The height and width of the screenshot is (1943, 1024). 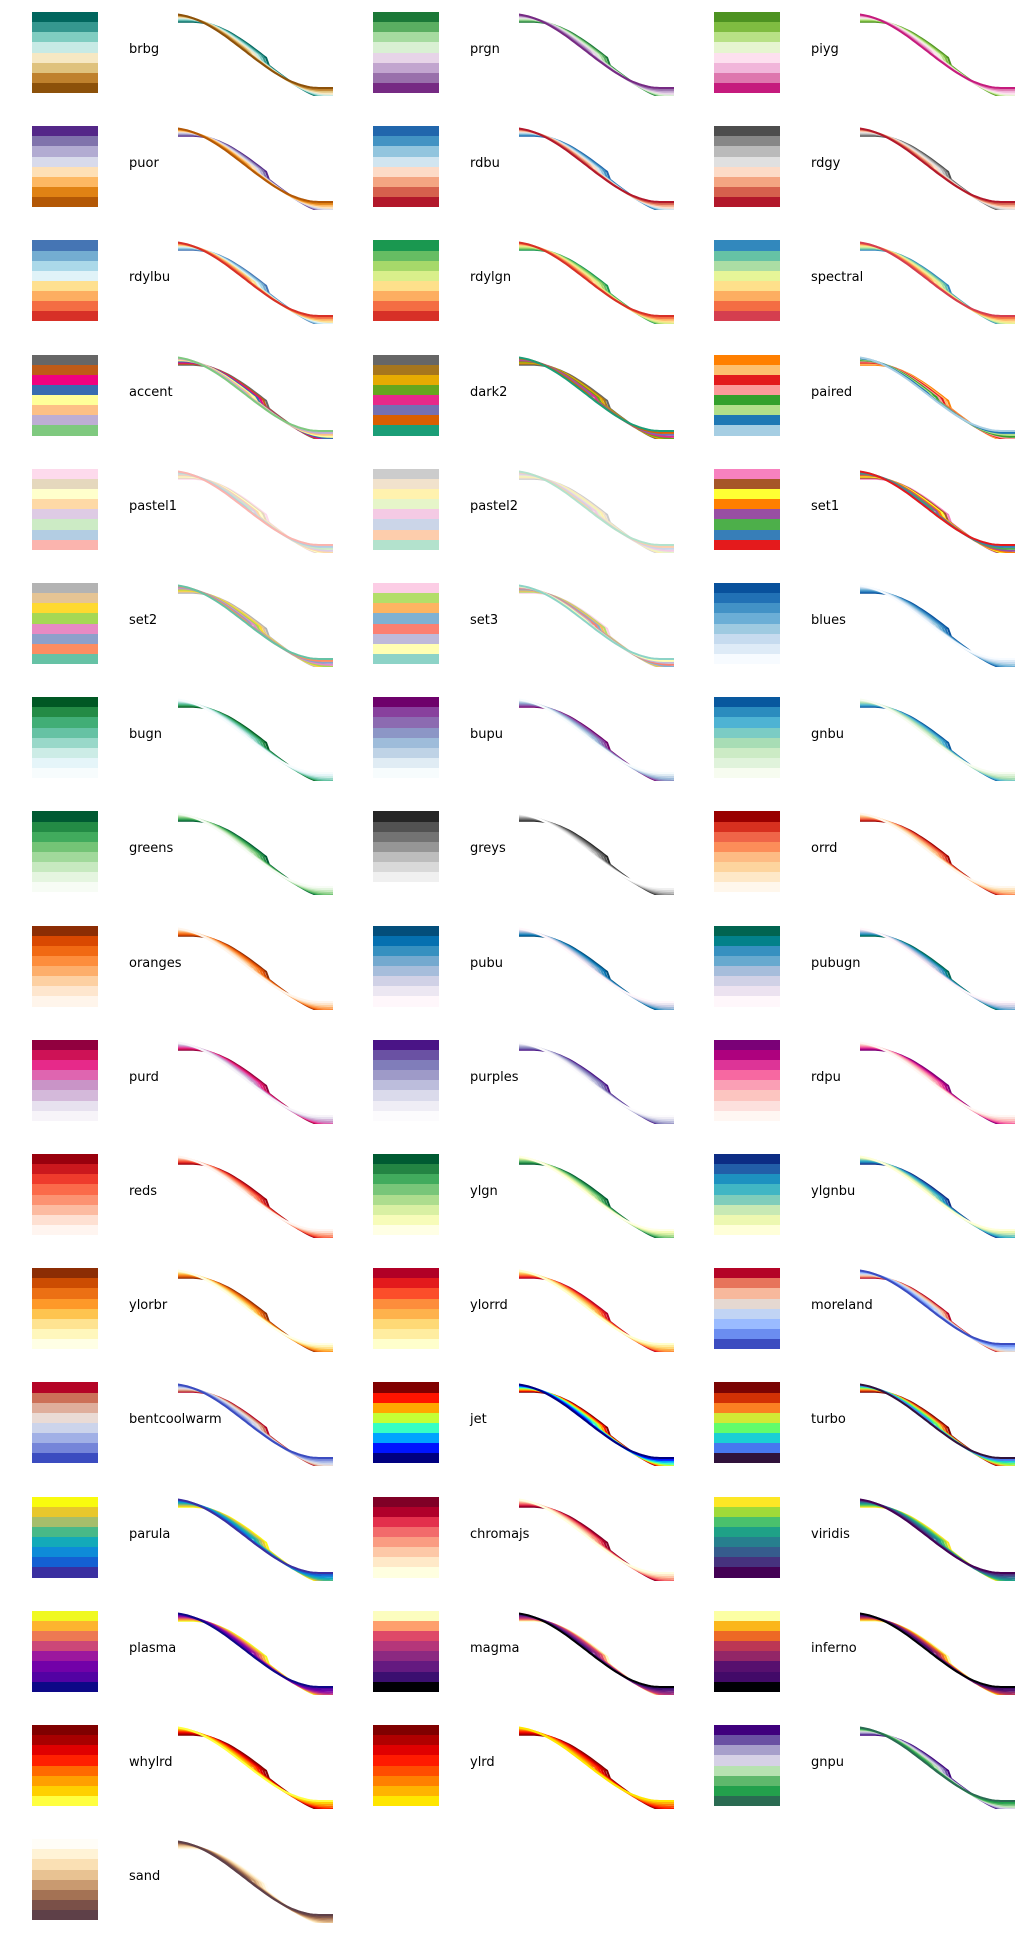 What do you see at coordinates (833, 1191) in the screenshot?
I see `palette-name: ylgnbu` at bounding box center [833, 1191].